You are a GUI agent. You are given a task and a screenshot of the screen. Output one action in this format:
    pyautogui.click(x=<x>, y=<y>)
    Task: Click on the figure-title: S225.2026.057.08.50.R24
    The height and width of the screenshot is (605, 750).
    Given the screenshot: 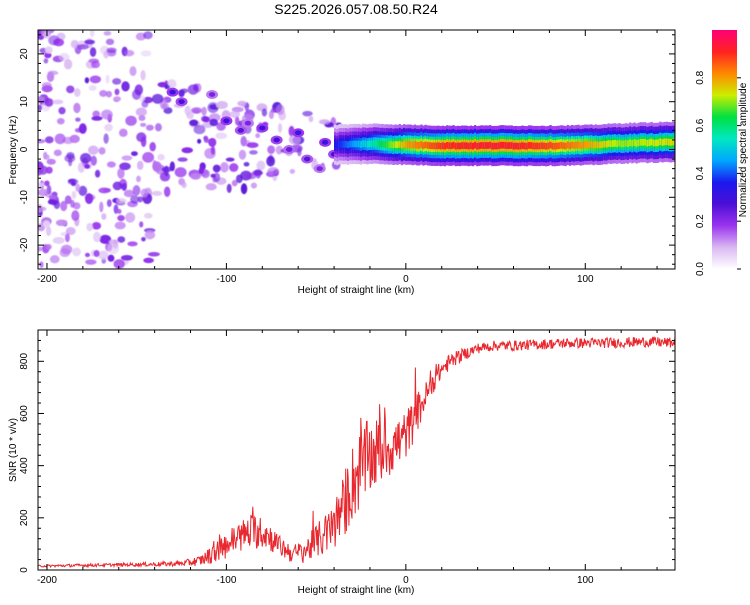 What is the action you would take?
    pyautogui.click(x=356, y=9)
    